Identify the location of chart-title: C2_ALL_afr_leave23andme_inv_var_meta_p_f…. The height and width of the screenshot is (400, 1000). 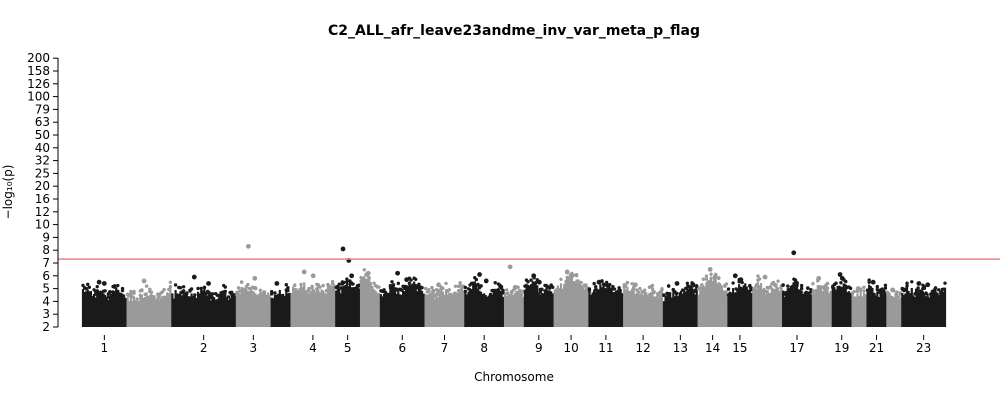
(514, 31).